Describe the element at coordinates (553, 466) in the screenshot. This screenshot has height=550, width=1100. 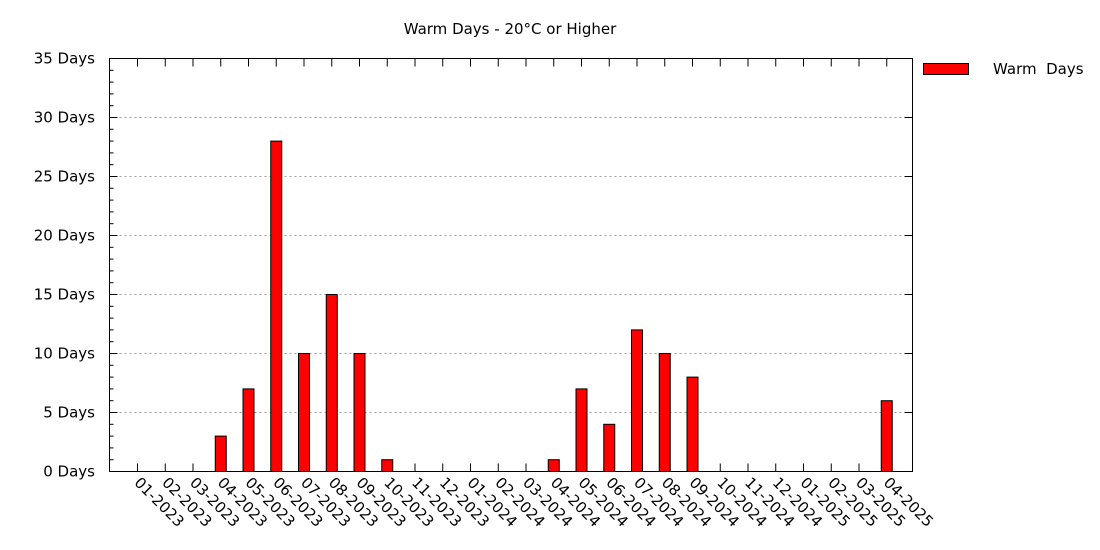
I see `bar-04-2024` at that location.